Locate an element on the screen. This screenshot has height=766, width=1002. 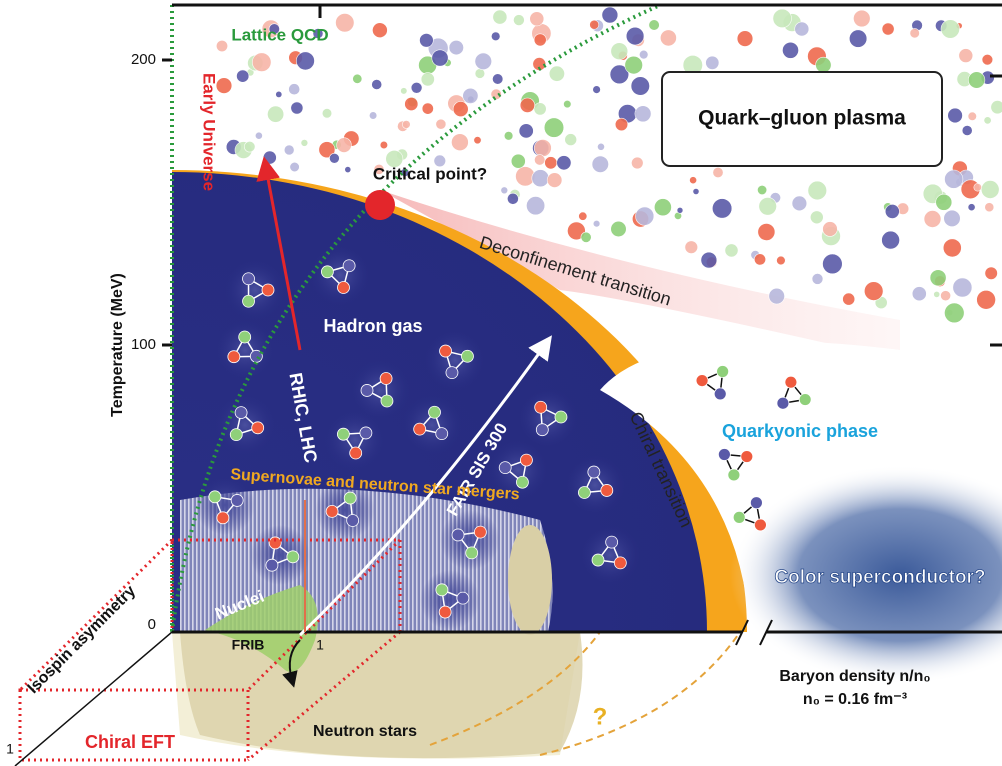
chiral-eft-label: Chiral EFT is located at coordinates (130, 742).